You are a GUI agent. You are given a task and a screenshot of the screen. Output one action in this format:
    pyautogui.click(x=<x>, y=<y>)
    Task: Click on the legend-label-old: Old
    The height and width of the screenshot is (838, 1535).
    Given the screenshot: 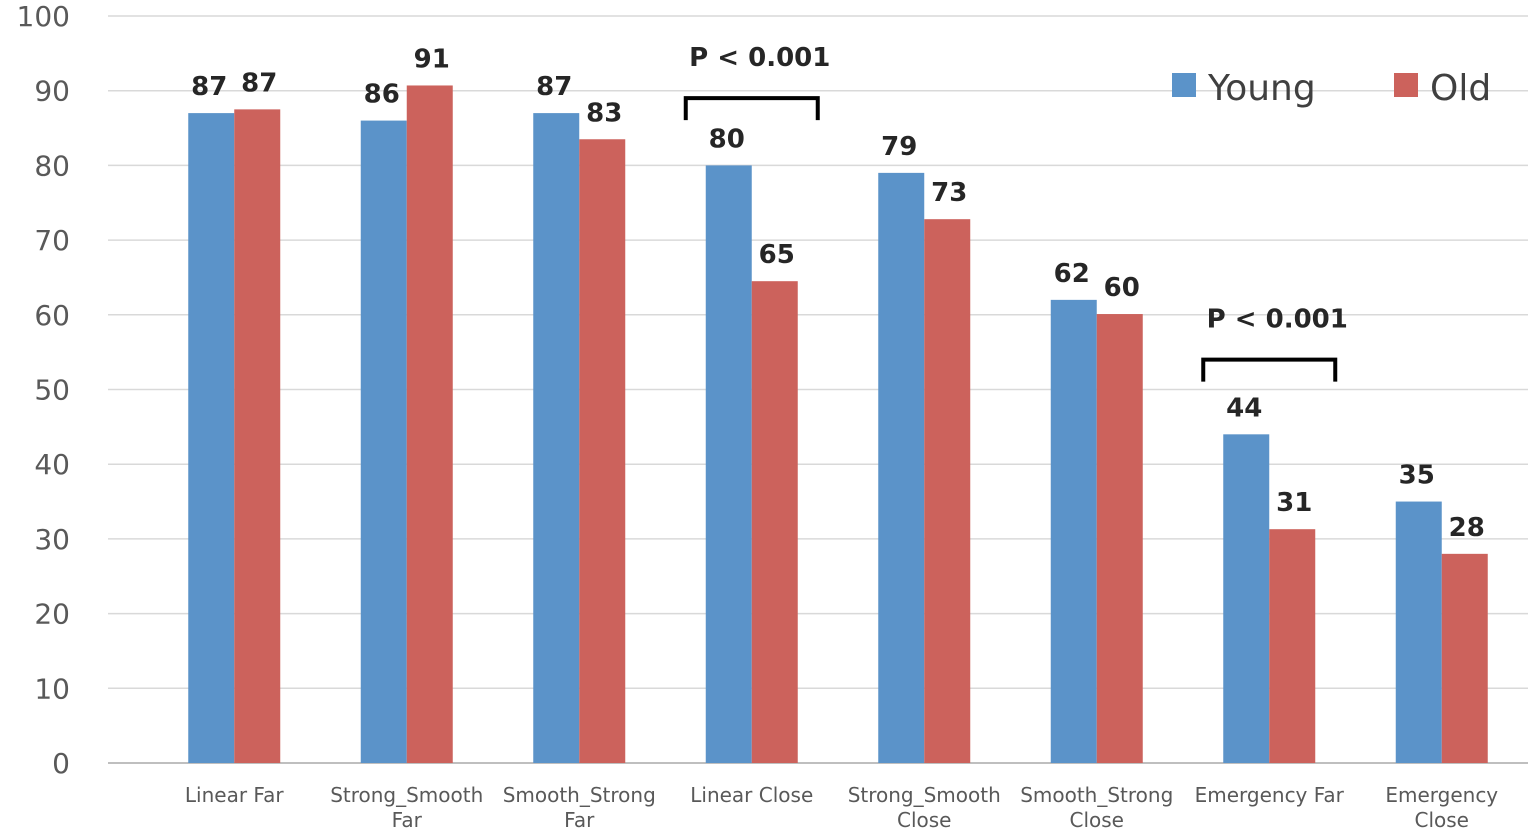 What is the action you would take?
    pyautogui.click(x=1460, y=88)
    